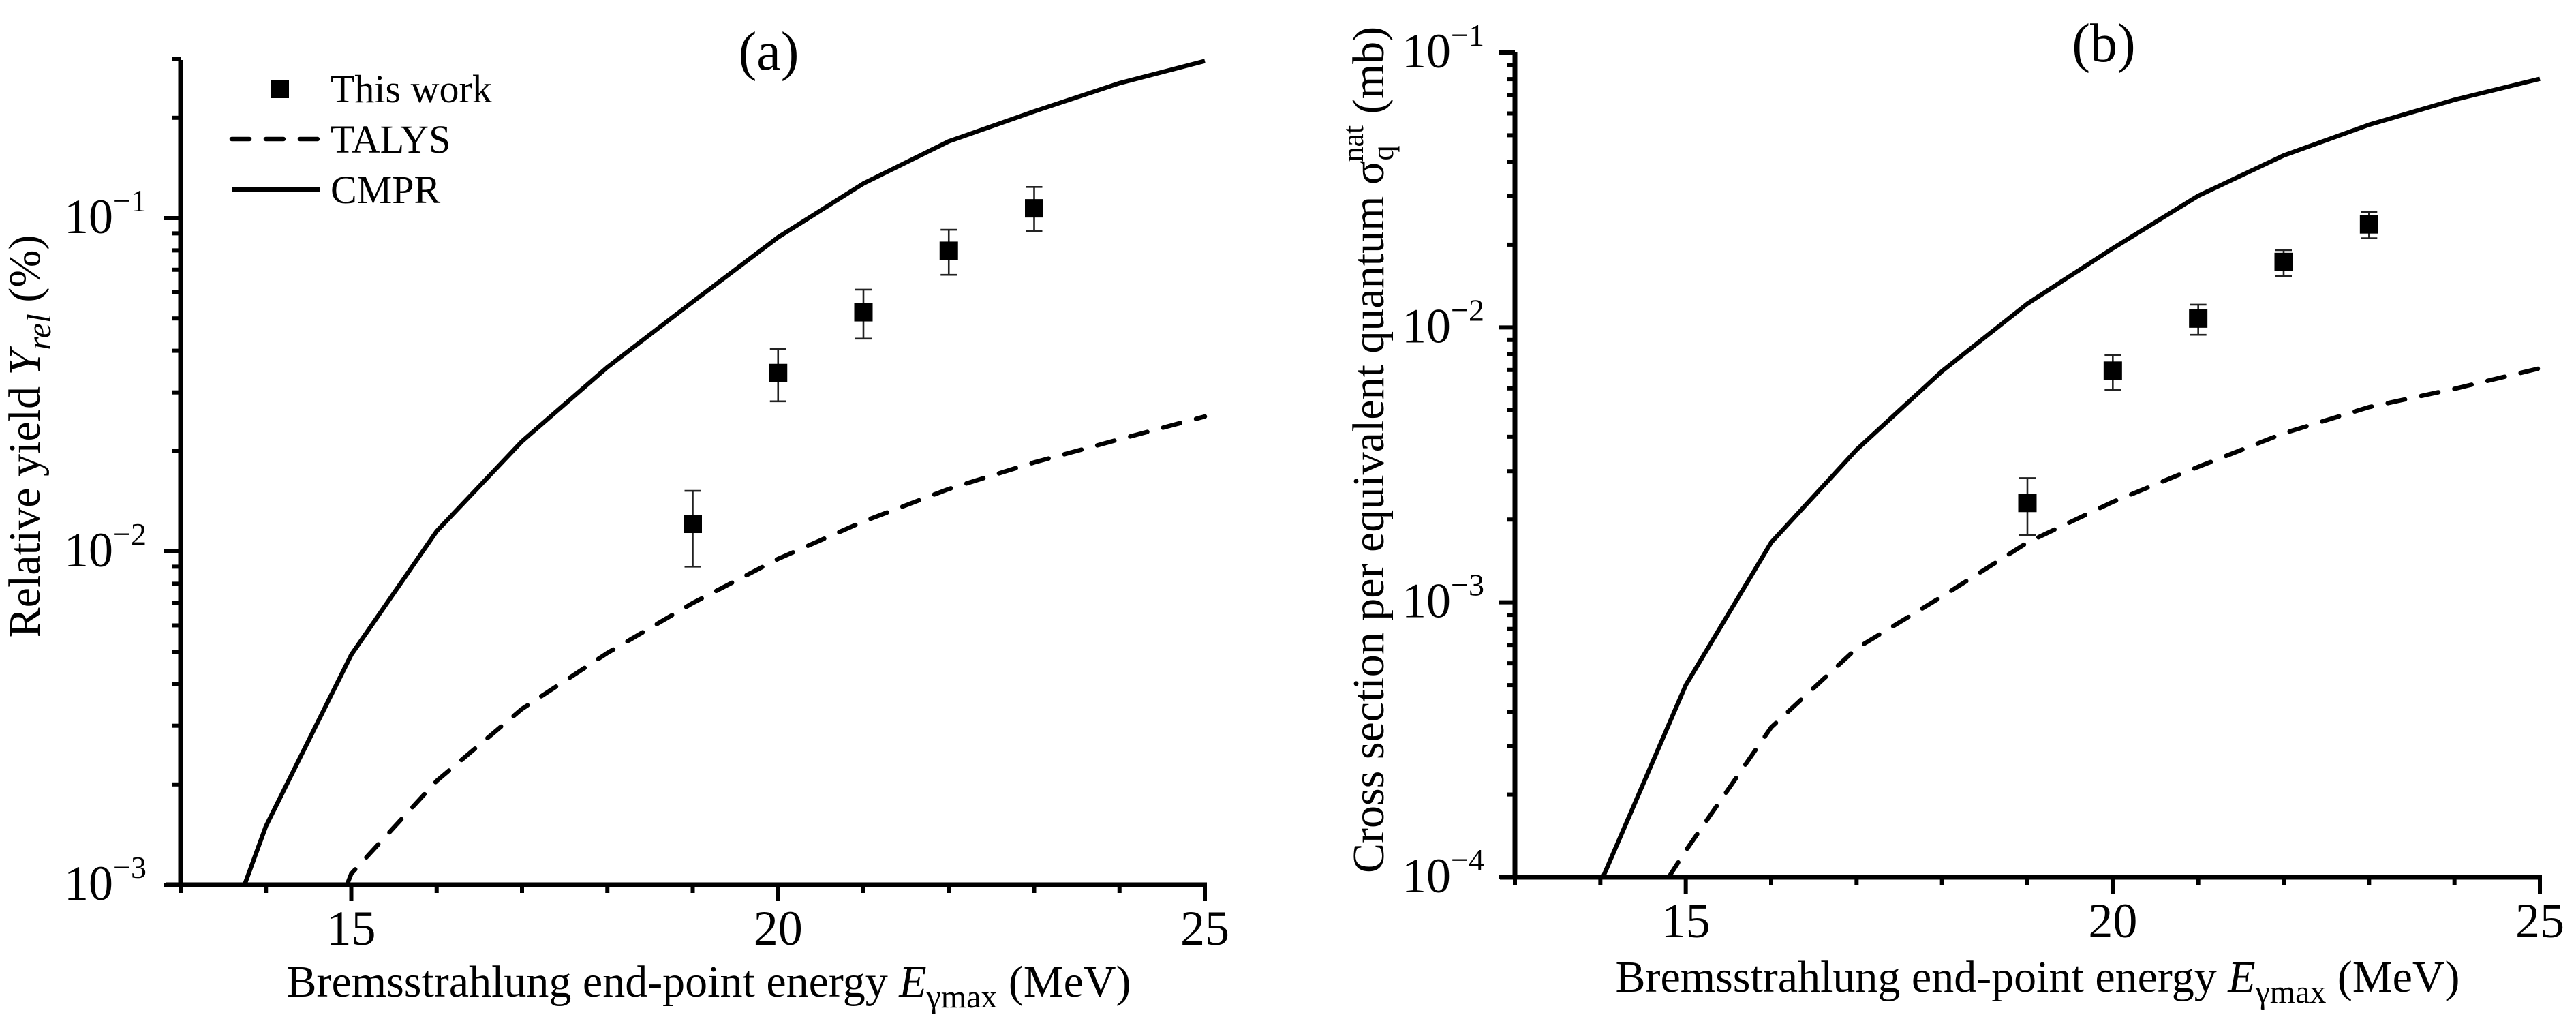 The height and width of the screenshot is (1017, 2576). Describe the element at coordinates (25, 360) in the screenshot. I see `y-axis-title-var: Y` at that location.